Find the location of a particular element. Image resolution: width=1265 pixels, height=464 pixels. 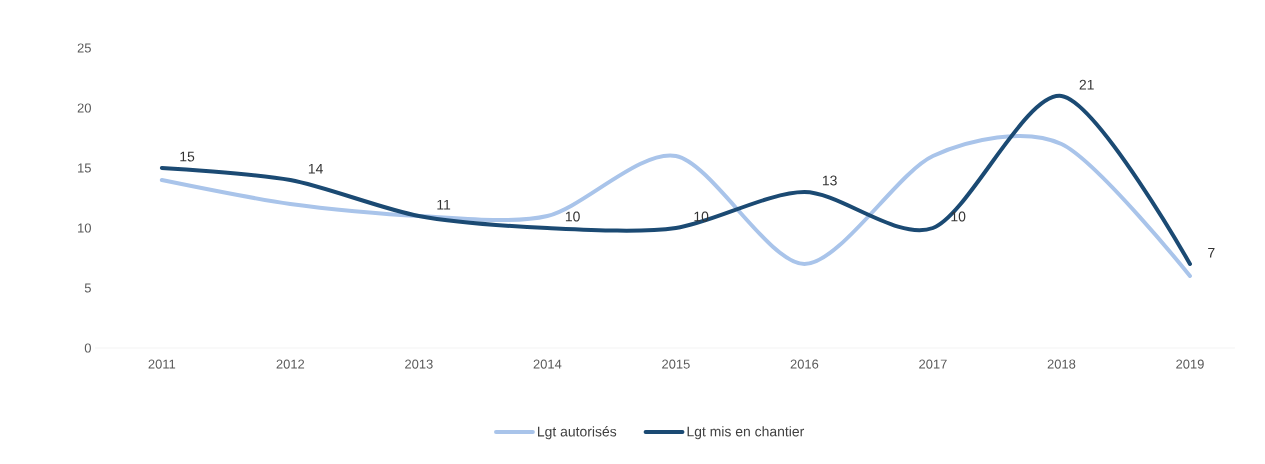

data-label: 7 is located at coordinates (1211, 252).